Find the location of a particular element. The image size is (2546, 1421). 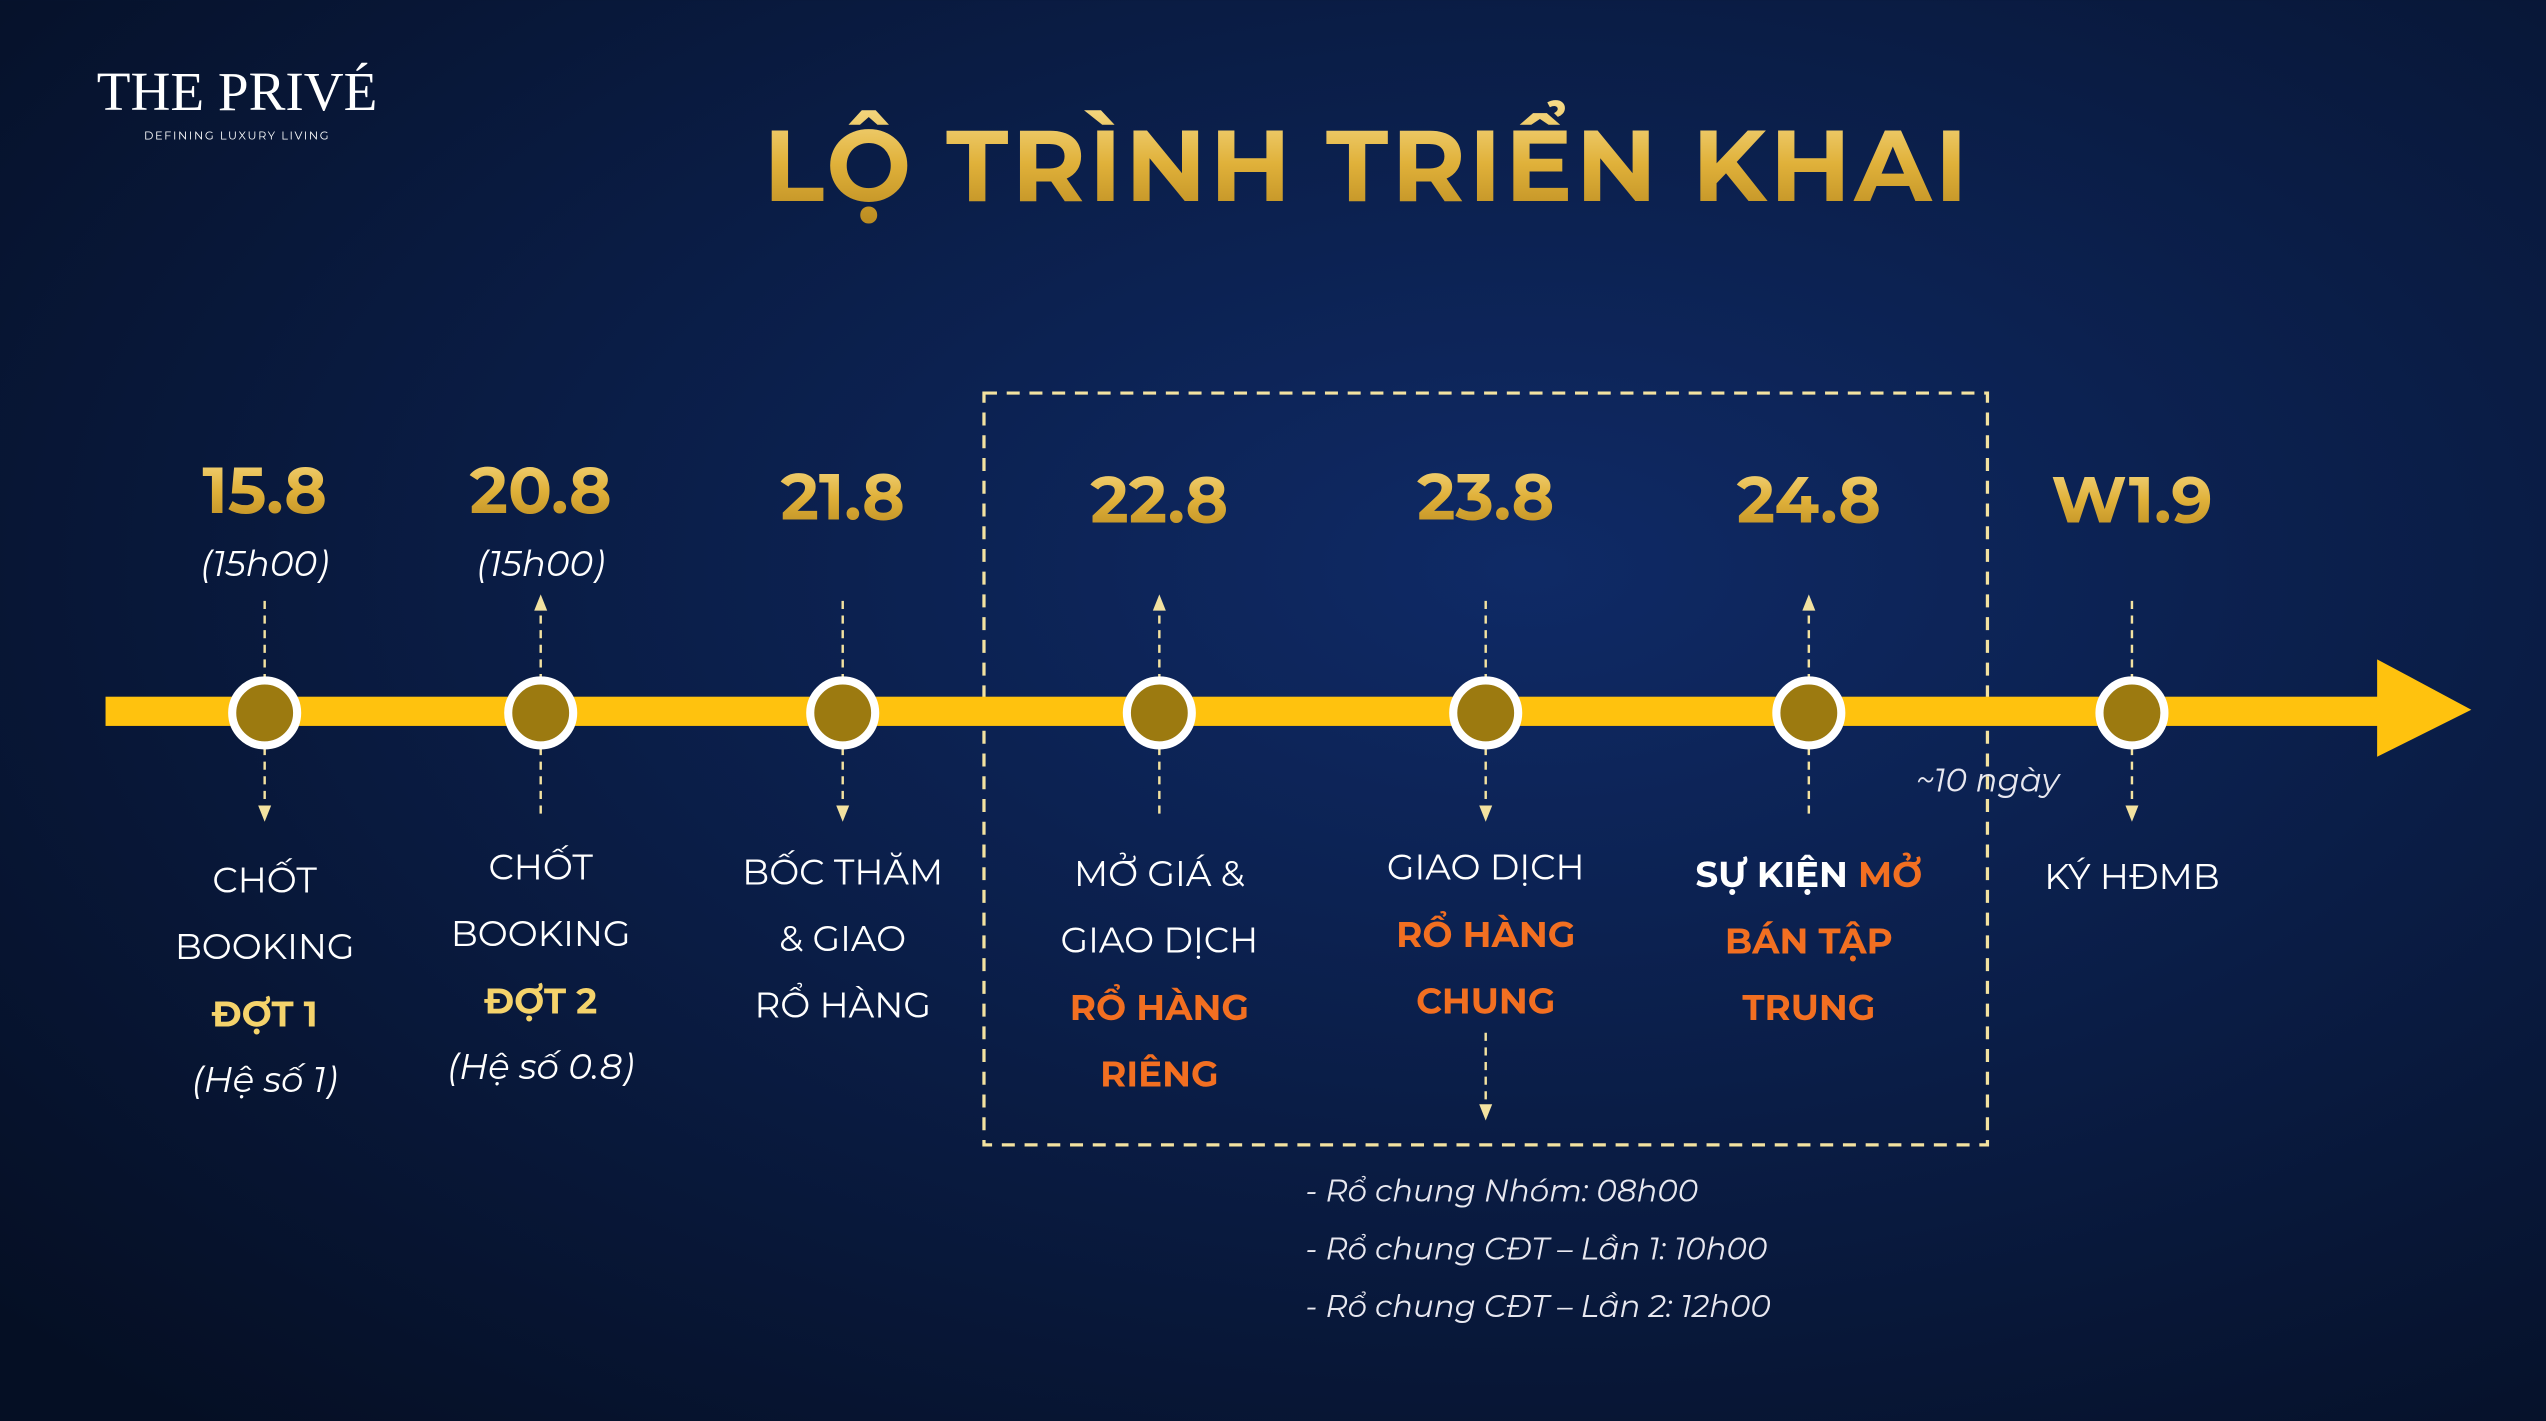

milestone-date: 23.8 is located at coordinates (1485, 496).